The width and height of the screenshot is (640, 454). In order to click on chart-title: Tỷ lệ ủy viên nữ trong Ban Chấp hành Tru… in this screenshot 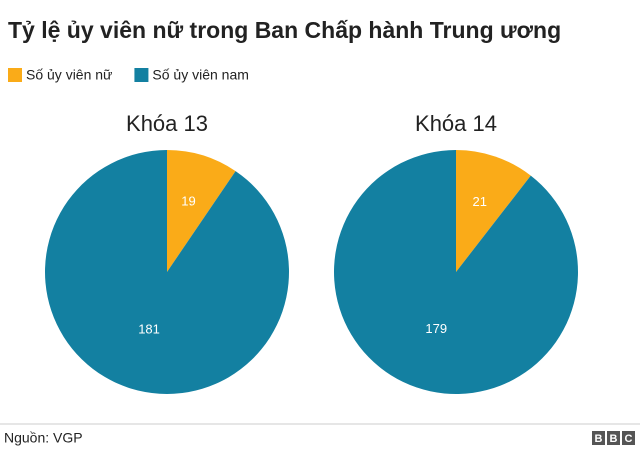, I will do `click(284, 30)`.